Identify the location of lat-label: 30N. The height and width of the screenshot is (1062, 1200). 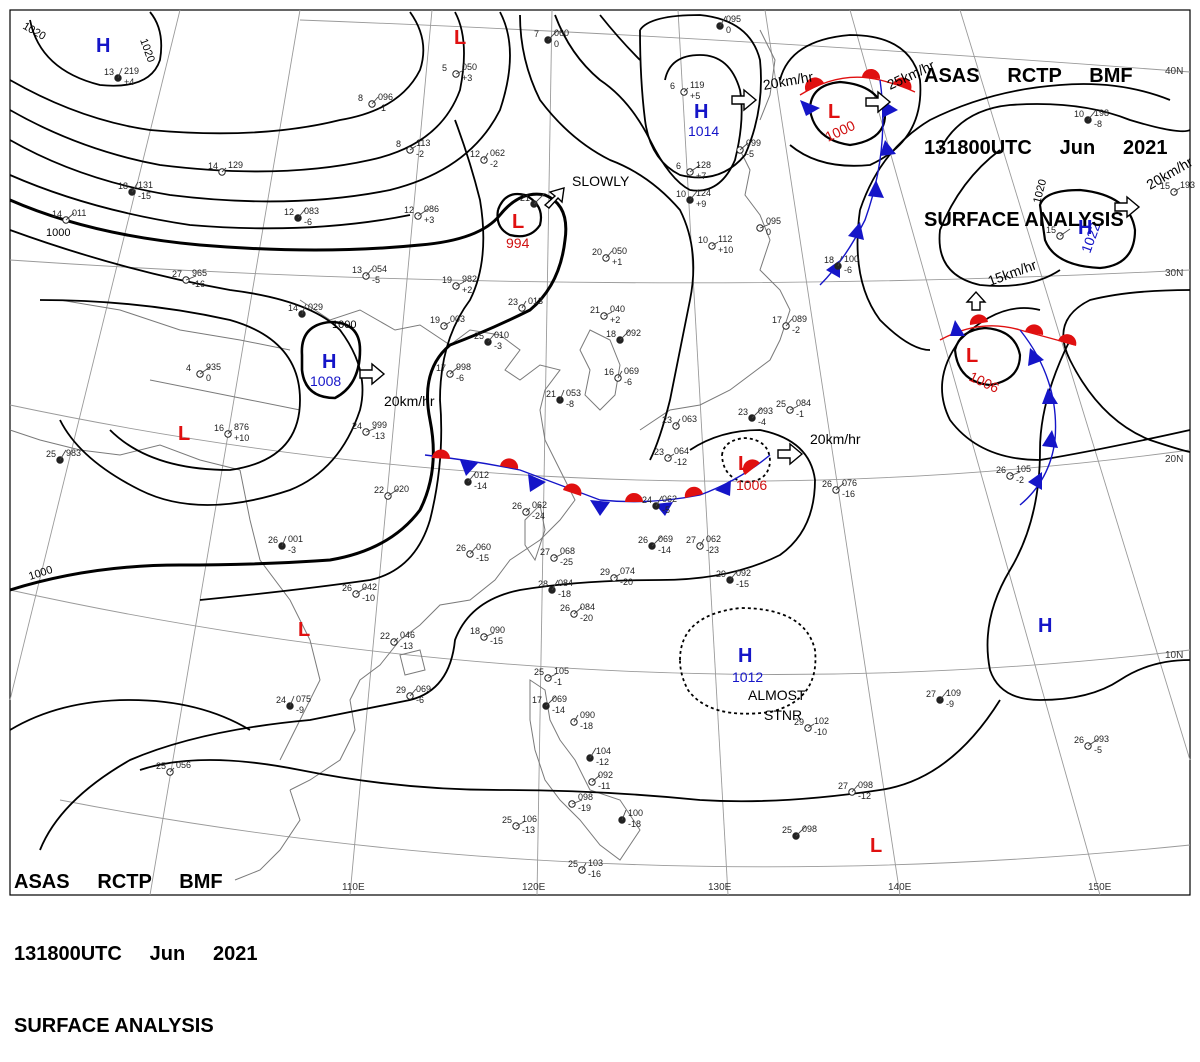
(1174, 273).